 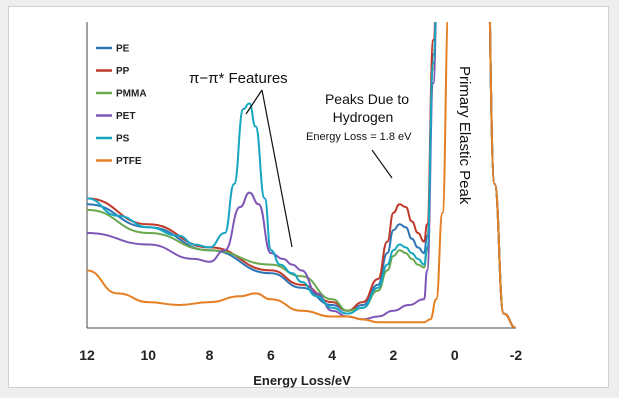 What do you see at coordinates (367, 99) in the screenshot?
I see `annotation-hydrogen-line1: Peaks Due to` at bounding box center [367, 99].